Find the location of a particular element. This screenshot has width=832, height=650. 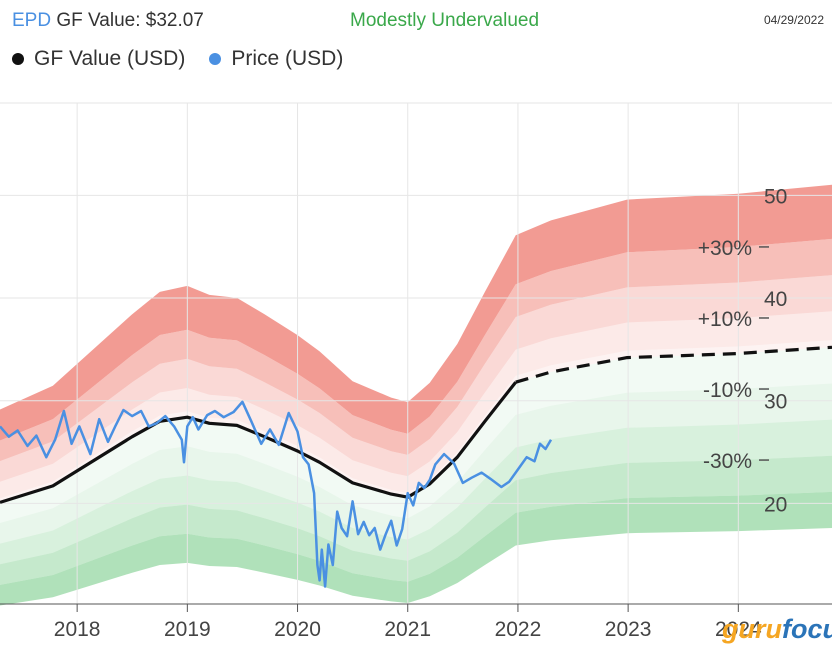

x-tick-label-2024: 2024 is located at coordinates (738, 629).